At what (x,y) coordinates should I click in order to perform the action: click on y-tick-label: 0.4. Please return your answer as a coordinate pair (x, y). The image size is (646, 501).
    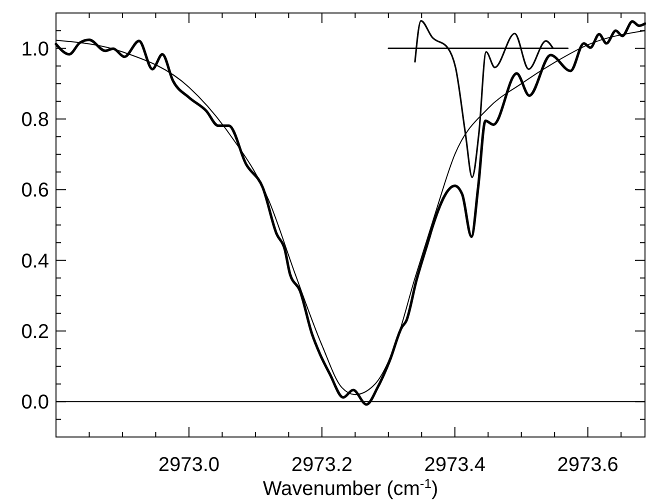
    Looking at the image, I should click on (35, 261).